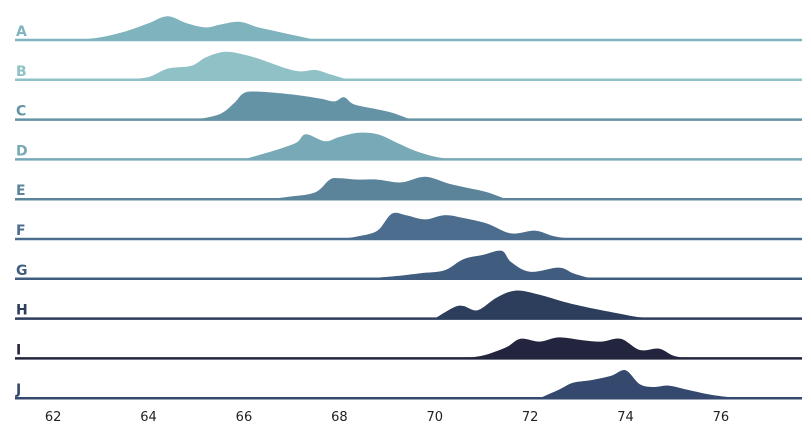 The image size is (811, 429). Describe the element at coordinates (22, 271) in the screenshot. I see `row-label-g: G` at that location.